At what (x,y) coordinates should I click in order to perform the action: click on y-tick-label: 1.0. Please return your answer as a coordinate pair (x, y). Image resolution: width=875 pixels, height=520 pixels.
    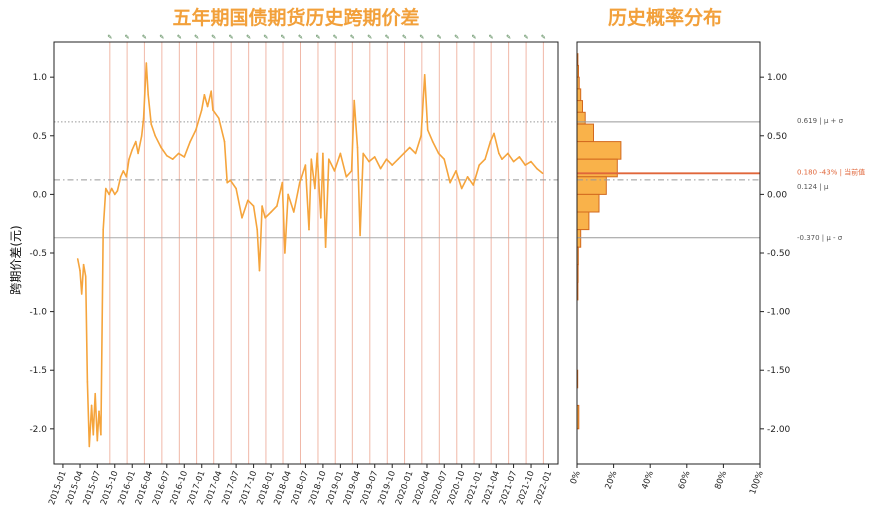
    Looking at the image, I should click on (40, 78).